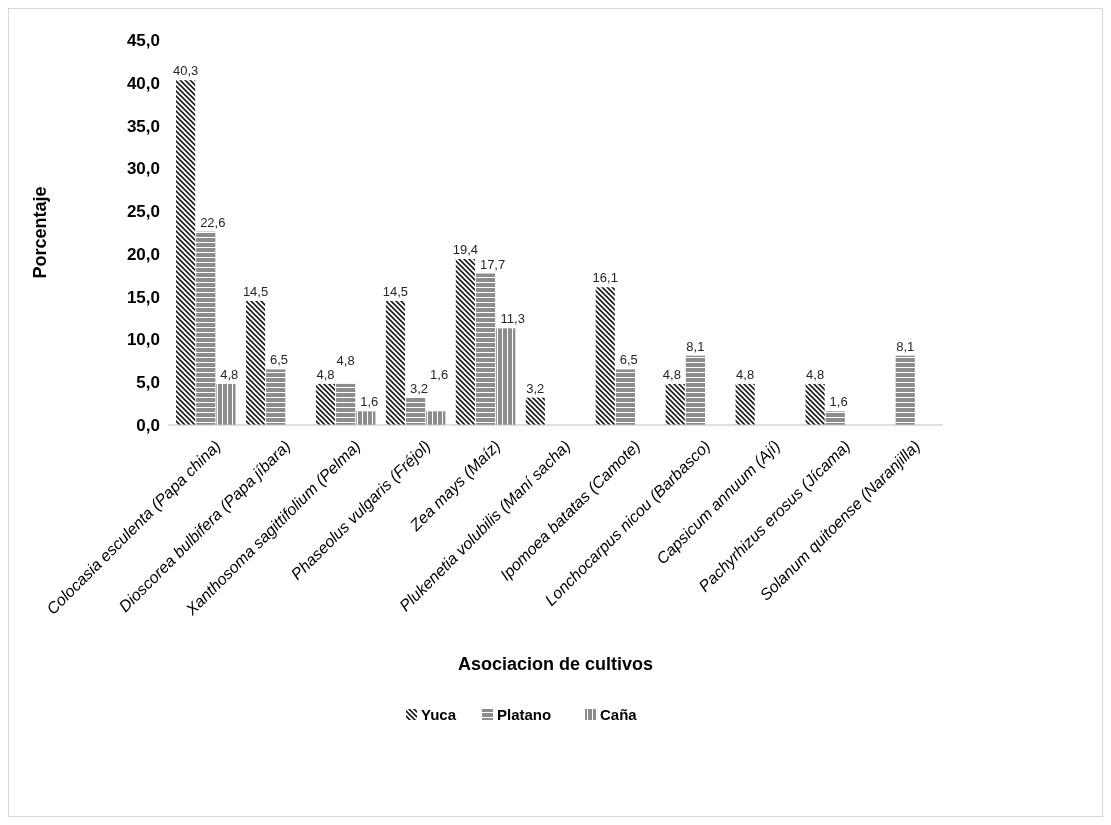 This screenshot has width=1111, height=825. What do you see at coordinates (148, 425) in the screenshot?
I see `y-tick-label: 0,0` at bounding box center [148, 425].